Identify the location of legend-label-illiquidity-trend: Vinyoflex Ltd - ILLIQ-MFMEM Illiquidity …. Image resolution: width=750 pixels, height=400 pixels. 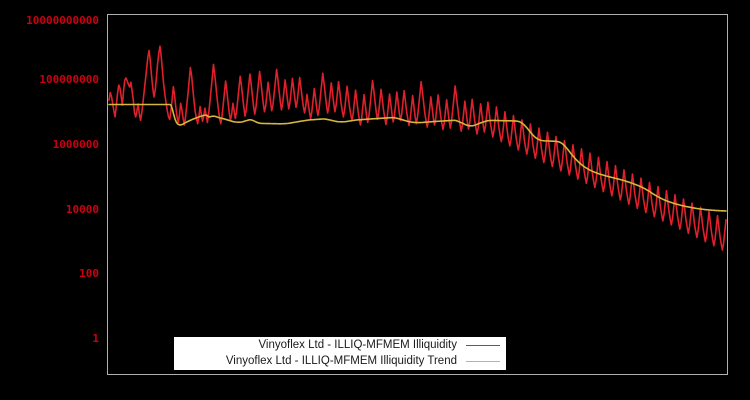
(341, 361).